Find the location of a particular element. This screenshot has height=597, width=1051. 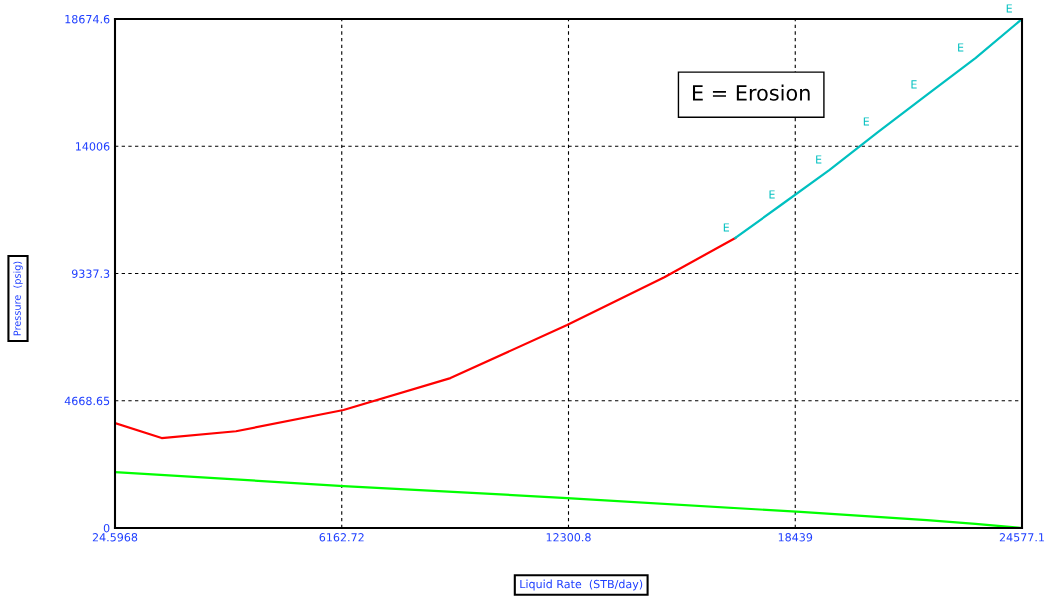

y-tick-label: 4668.65 is located at coordinates (87, 401).